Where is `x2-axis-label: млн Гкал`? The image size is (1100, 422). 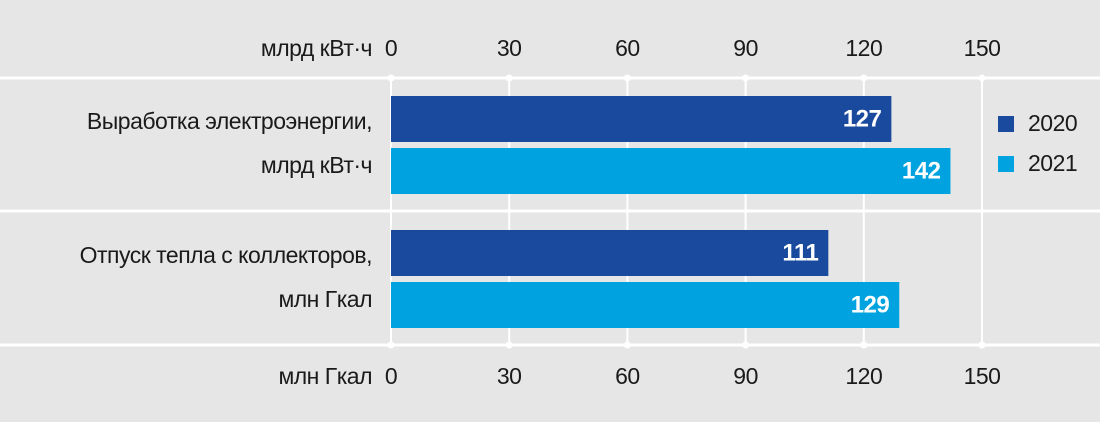 x2-axis-label: млн Гкал is located at coordinates (325, 376).